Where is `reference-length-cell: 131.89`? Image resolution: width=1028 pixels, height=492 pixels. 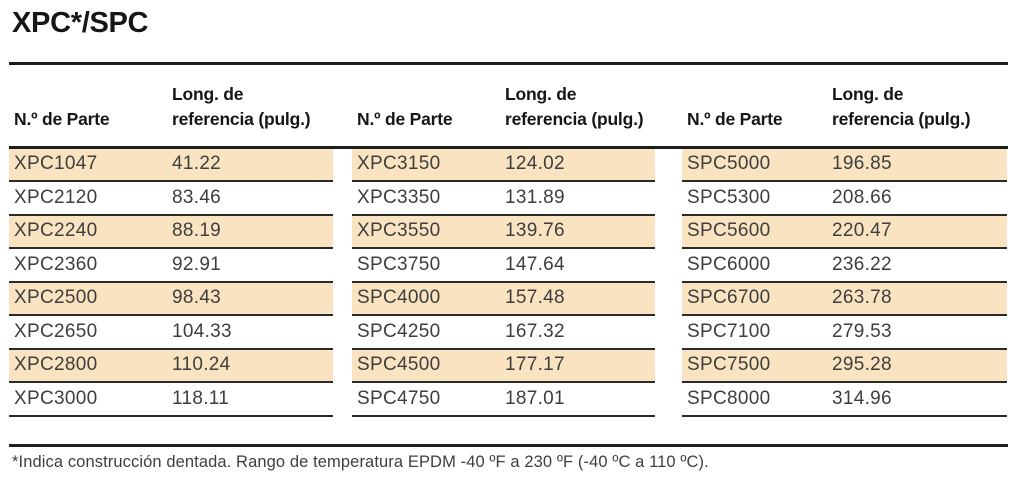 reference-length-cell: 131.89 is located at coordinates (535, 197).